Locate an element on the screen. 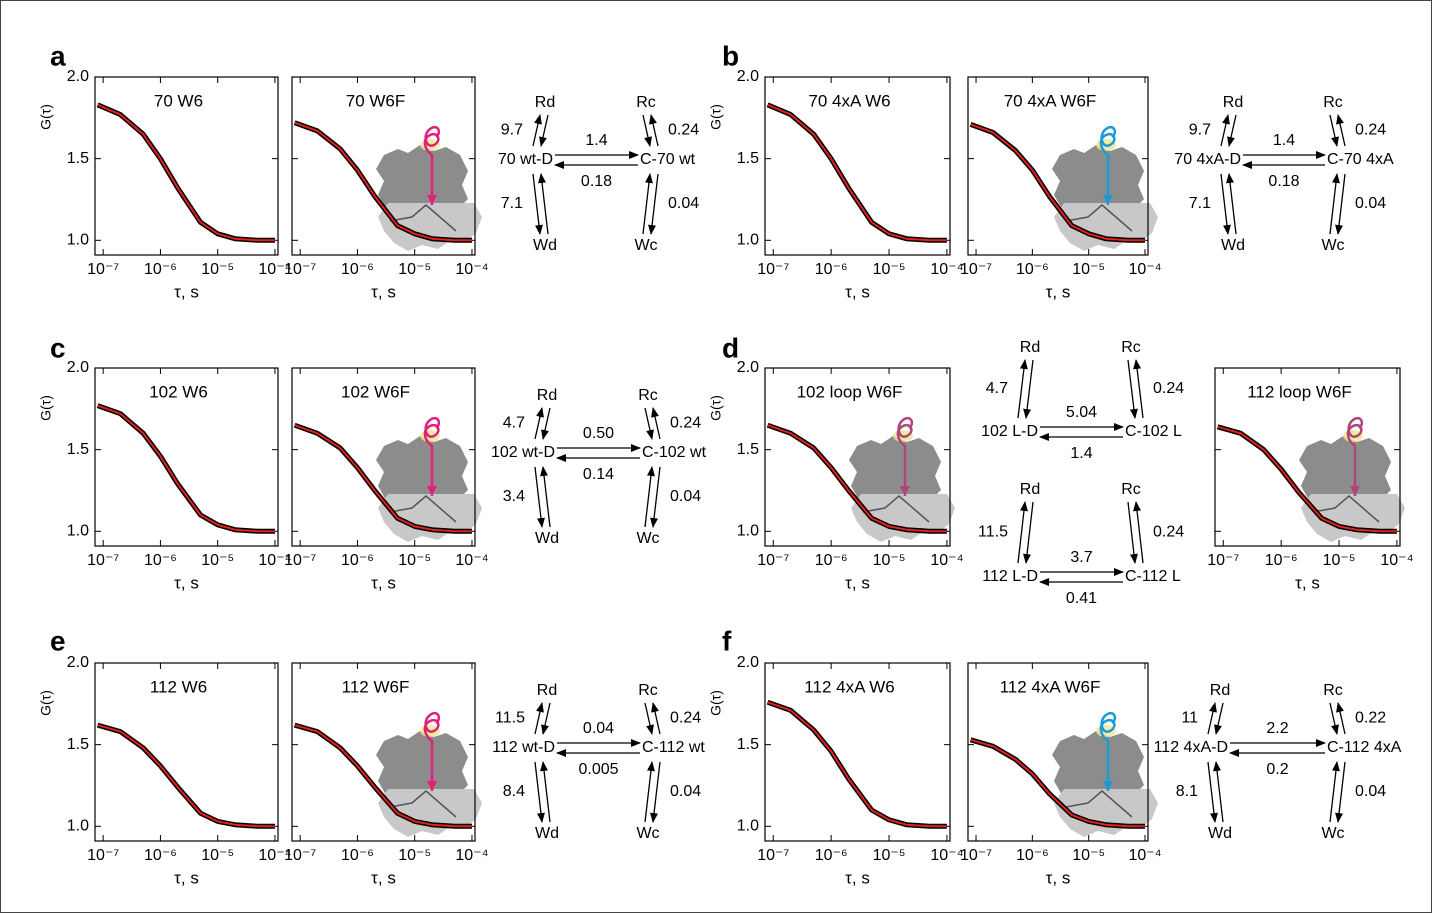  rate-label: 4.7 is located at coordinates (997, 388).